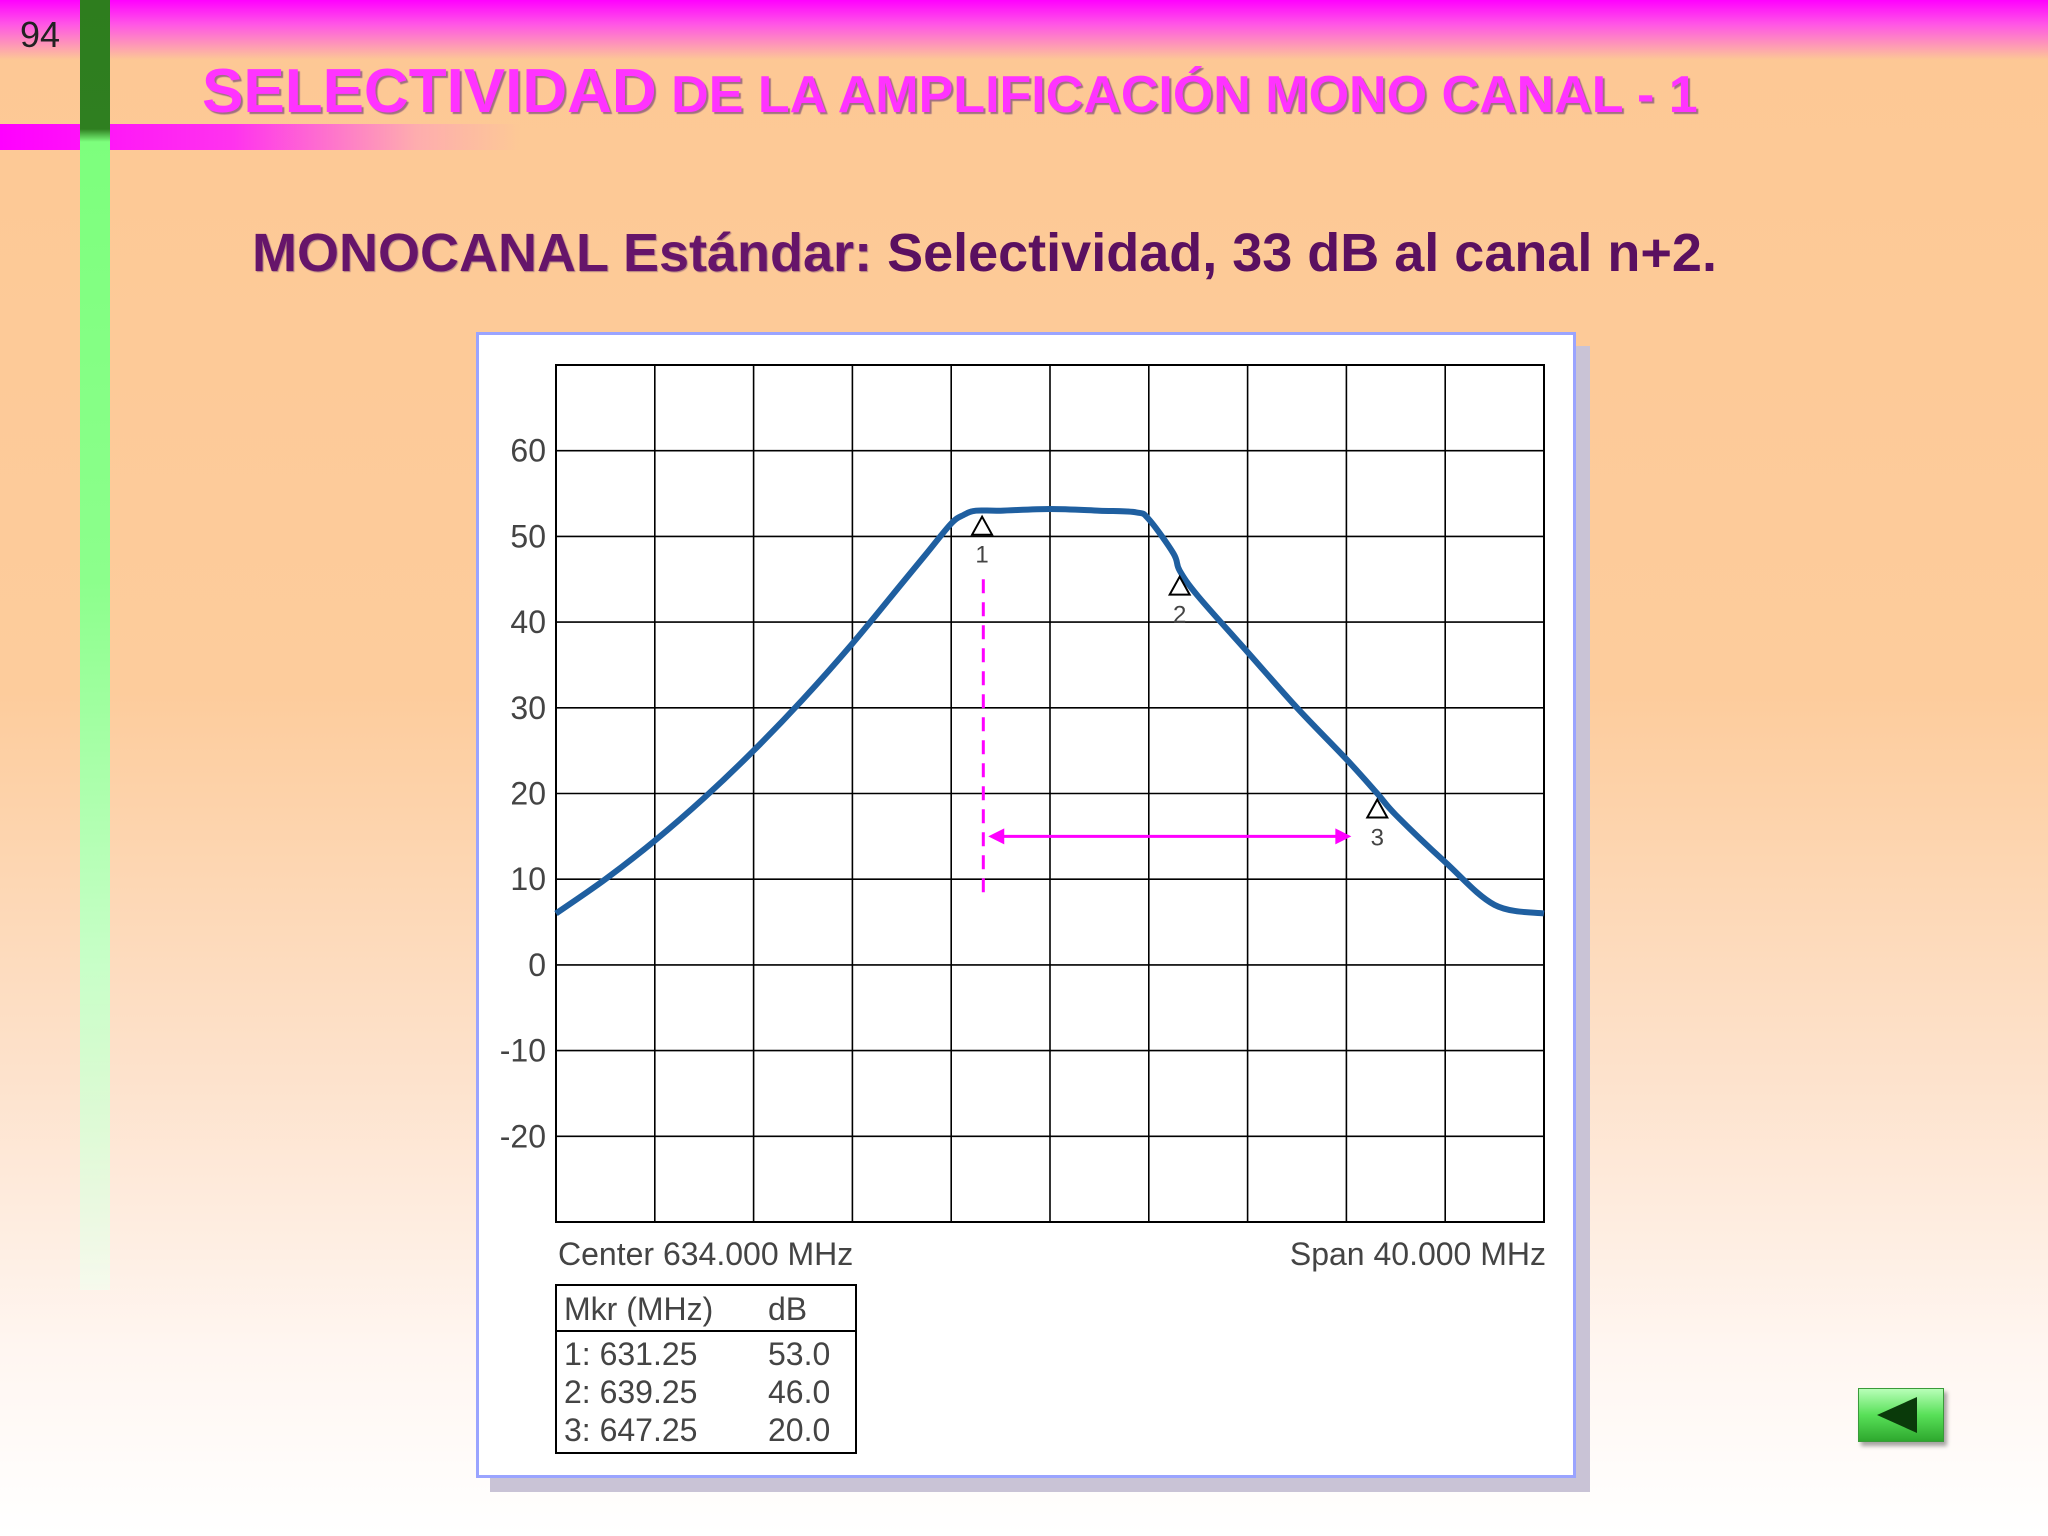 The image size is (2048, 1536). Describe the element at coordinates (1024, 30) in the screenshot. I see `top-band` at that location.